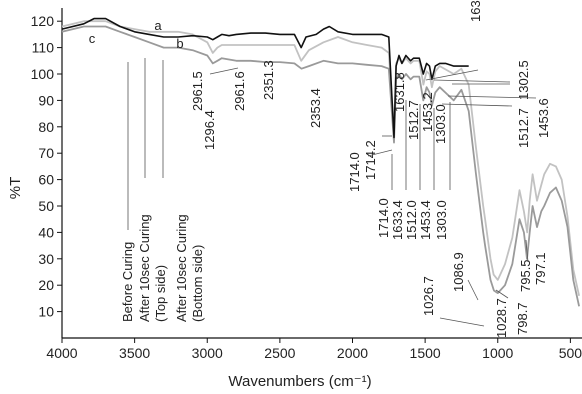 The image size is (582, 394). I want to click on peak-label-1512-7: 1512.7, so click(413, 120).